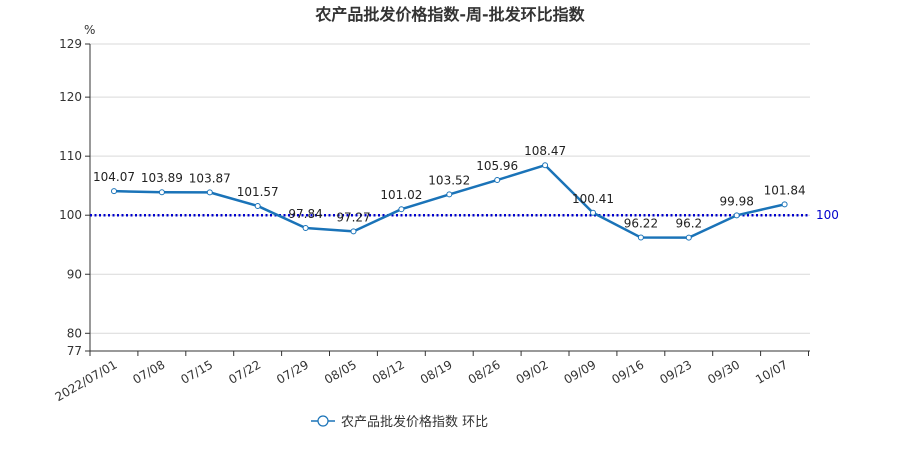 The image size is (900, 450). I want to click on y-tick-label: 120, so click(70, 97).